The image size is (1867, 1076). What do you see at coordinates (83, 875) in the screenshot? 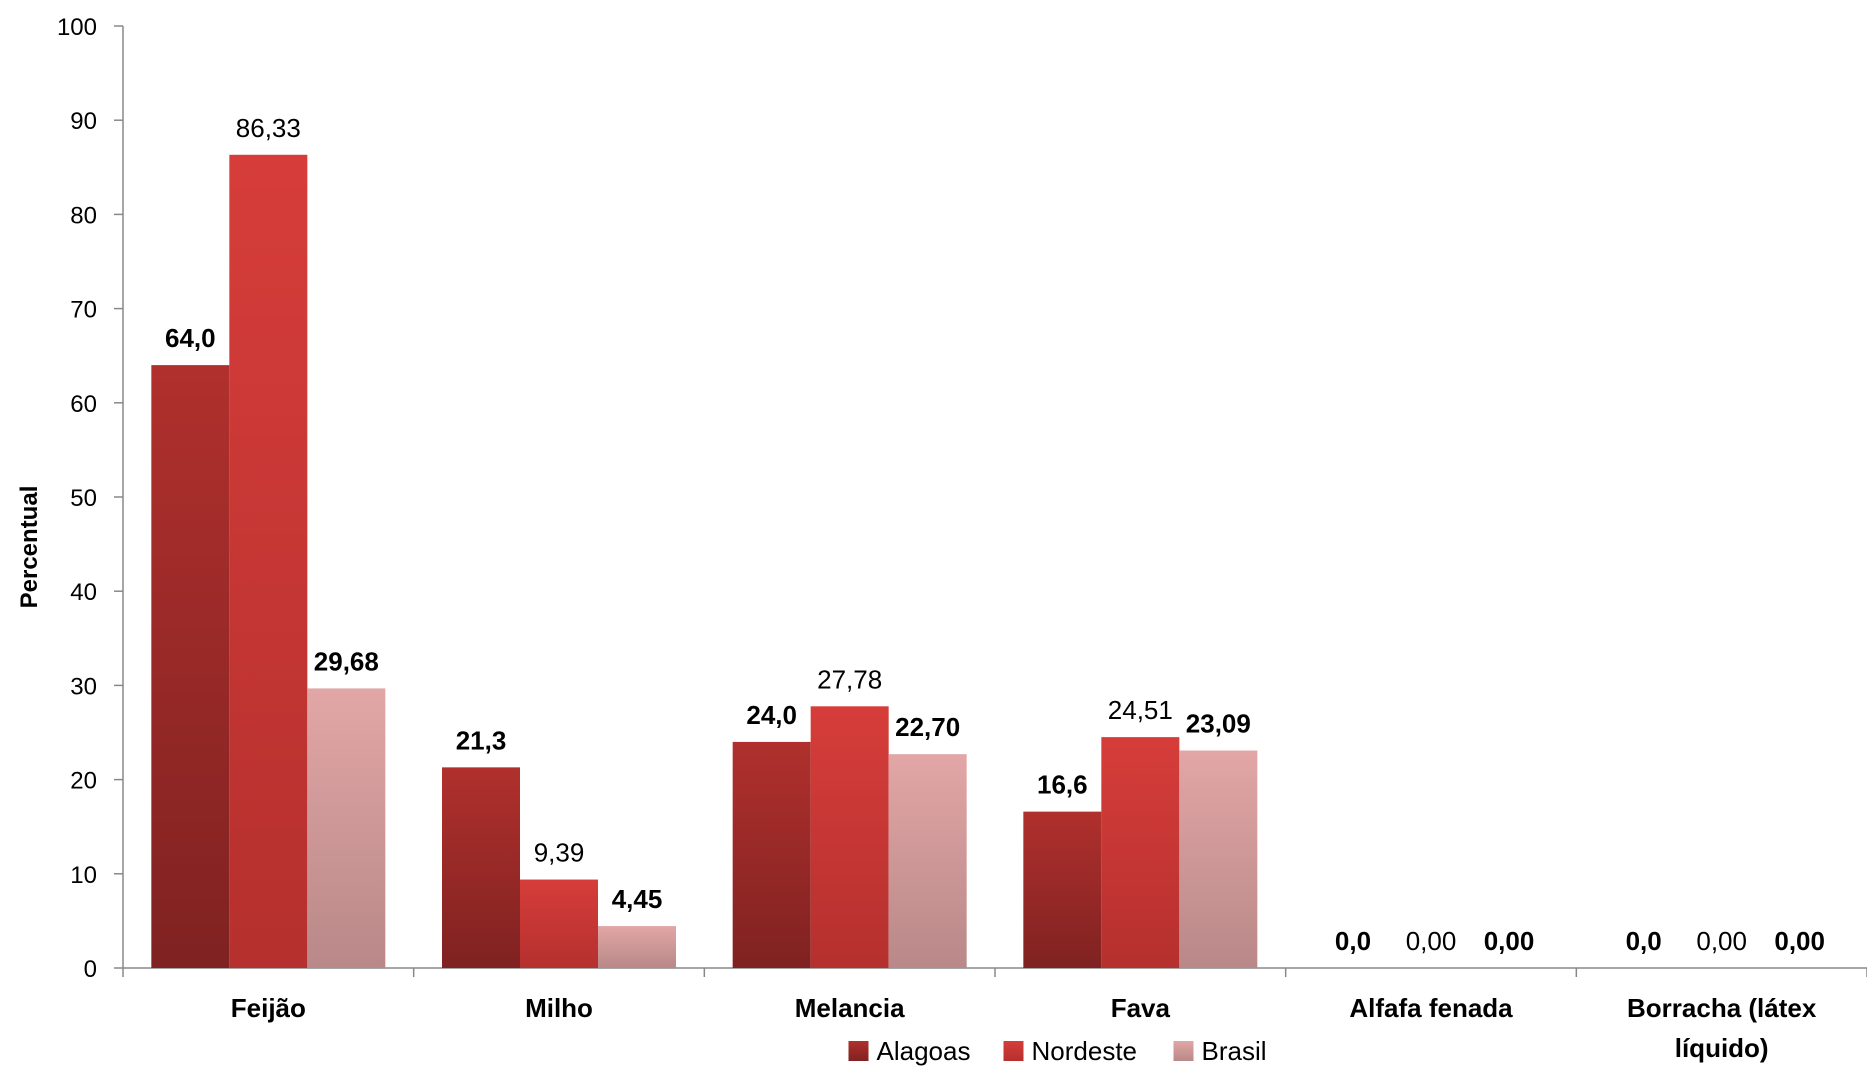
I see `y-tick-label: 10` at bounding box center [83, 875].